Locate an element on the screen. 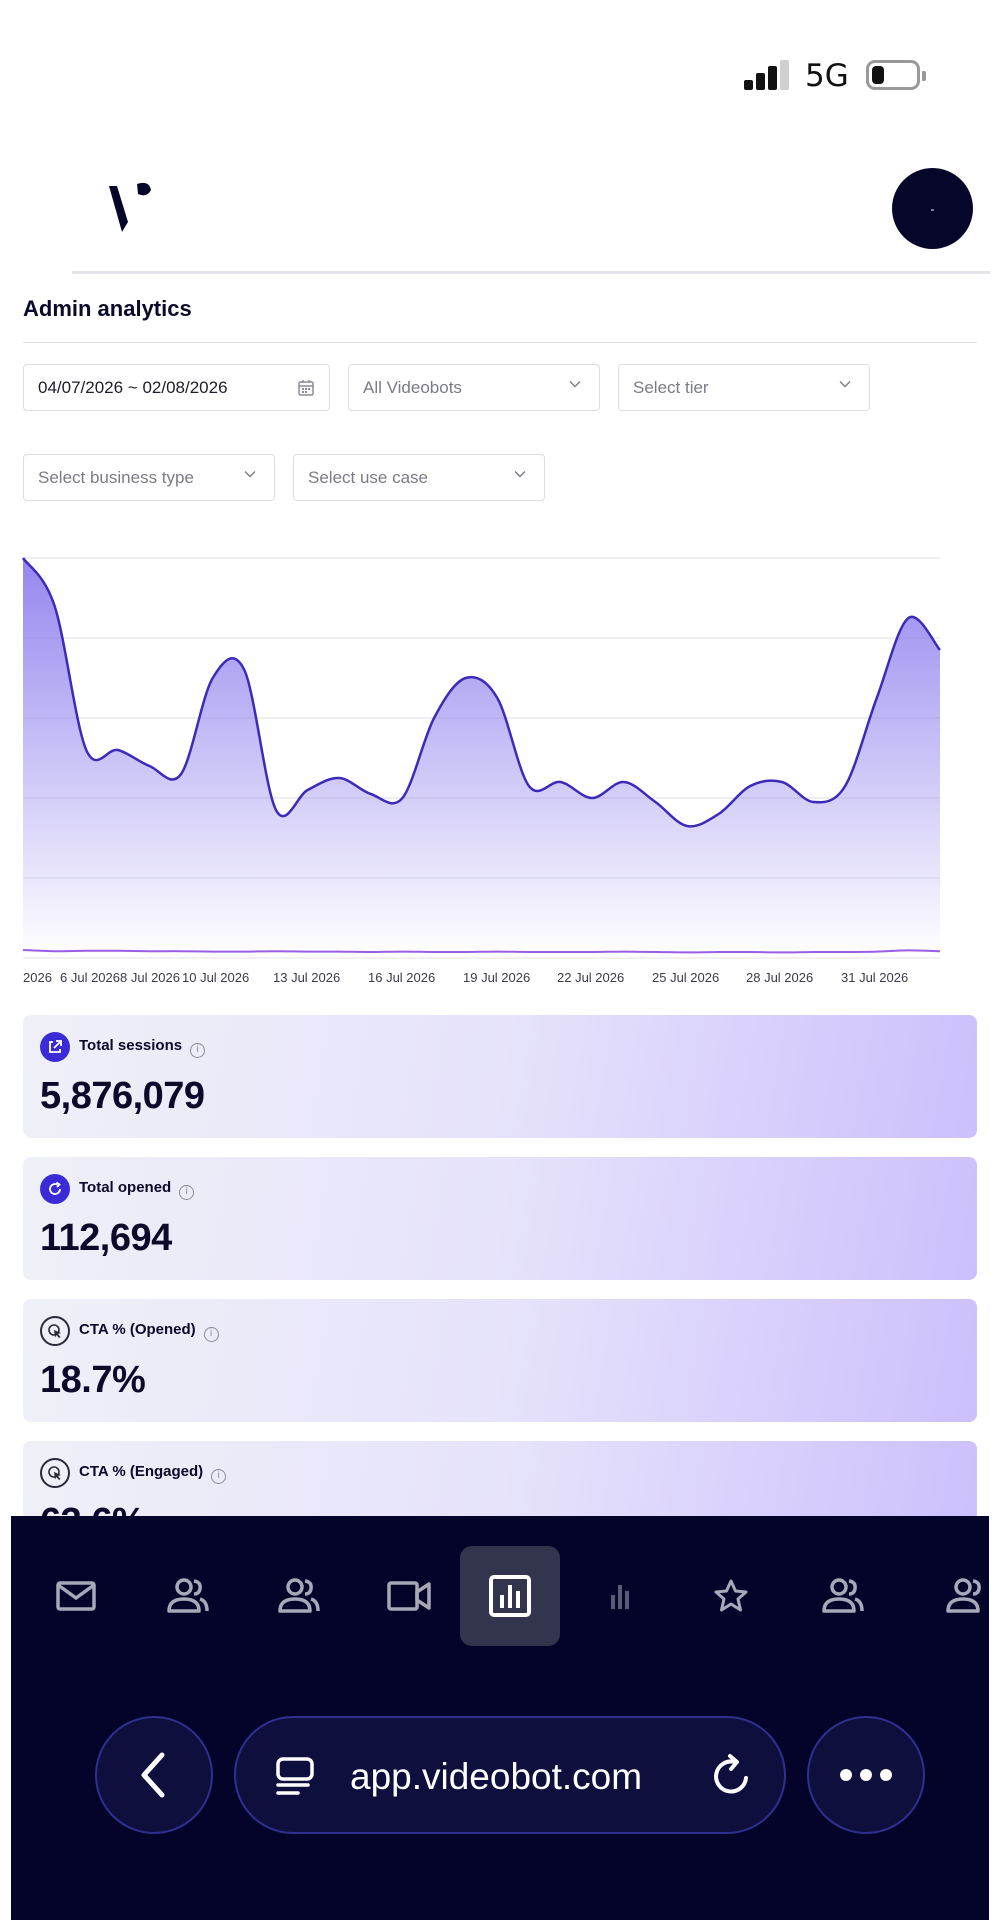  more-dots-icon is located at coordinates (866, 1775).